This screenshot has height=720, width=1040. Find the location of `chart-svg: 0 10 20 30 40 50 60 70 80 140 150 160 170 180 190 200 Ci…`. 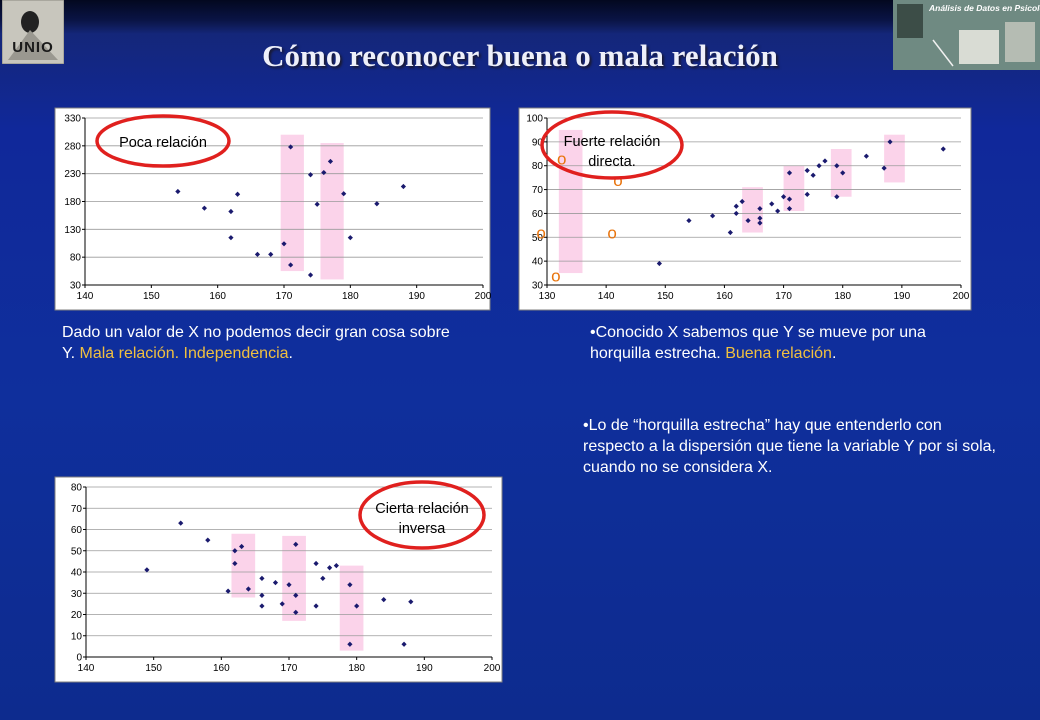

chart-svg: 0 10 20 30 40 50 60 70 80 140 150 160 170 180 190 200 Ci… is located at coordinates (278, 579).